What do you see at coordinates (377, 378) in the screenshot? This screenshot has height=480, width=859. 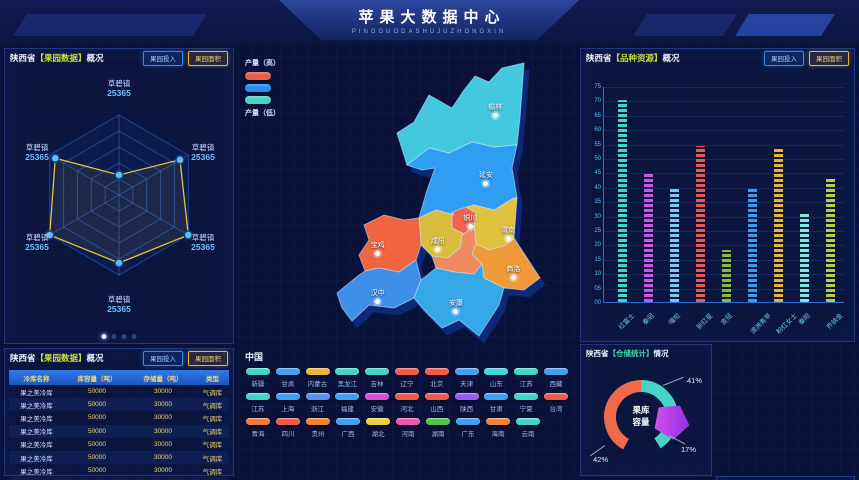 I see `province-item: 吉林` at bounding box center [377, 378].